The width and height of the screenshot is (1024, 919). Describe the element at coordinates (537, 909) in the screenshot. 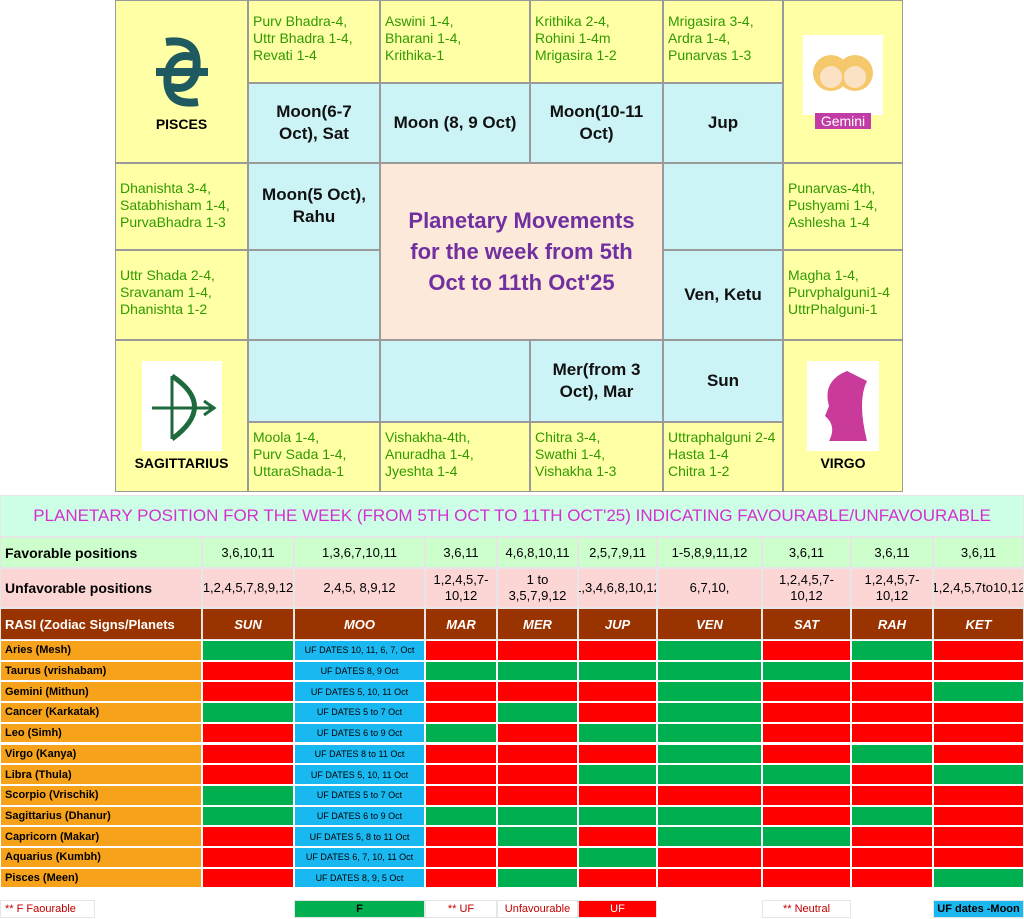

I see `legend-item: Unfavourable` at that location.